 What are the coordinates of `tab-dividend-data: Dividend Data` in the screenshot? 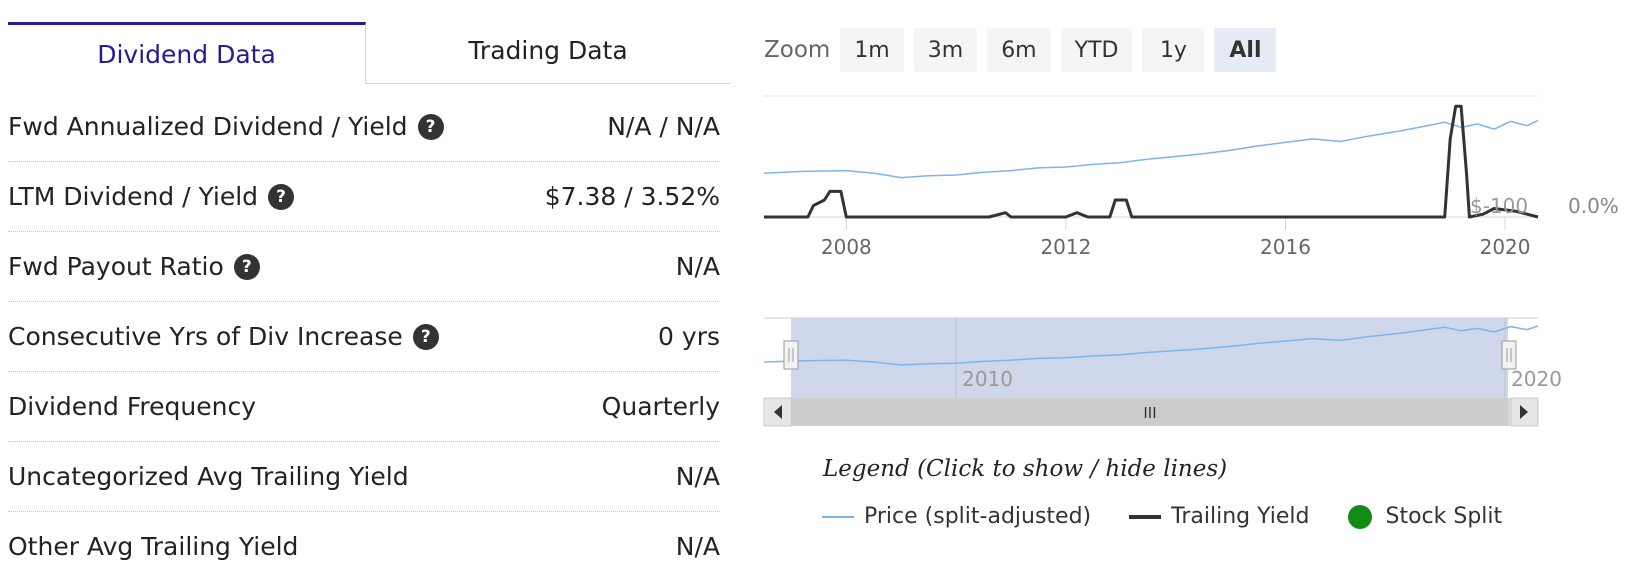 It's located at (187, 53).